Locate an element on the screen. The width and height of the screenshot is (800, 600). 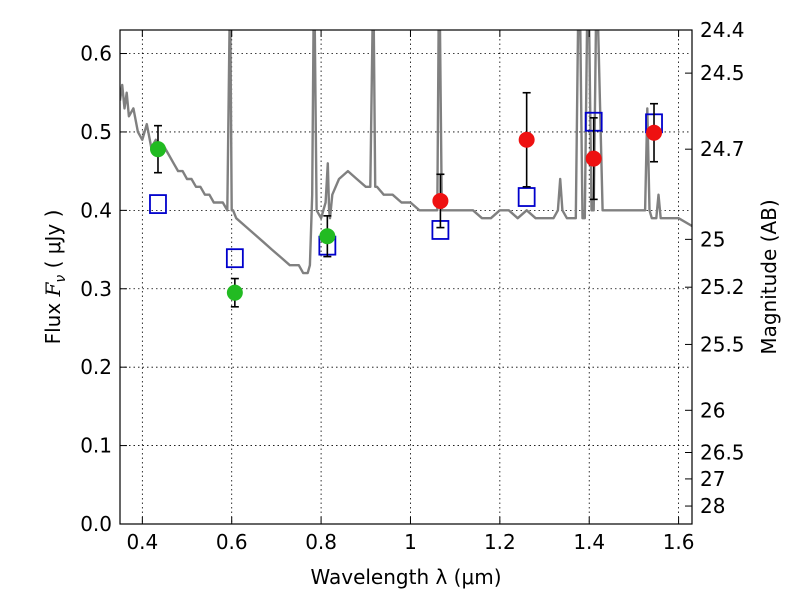
y-tick-label: 0.2 is located at coordinates (96, 367).